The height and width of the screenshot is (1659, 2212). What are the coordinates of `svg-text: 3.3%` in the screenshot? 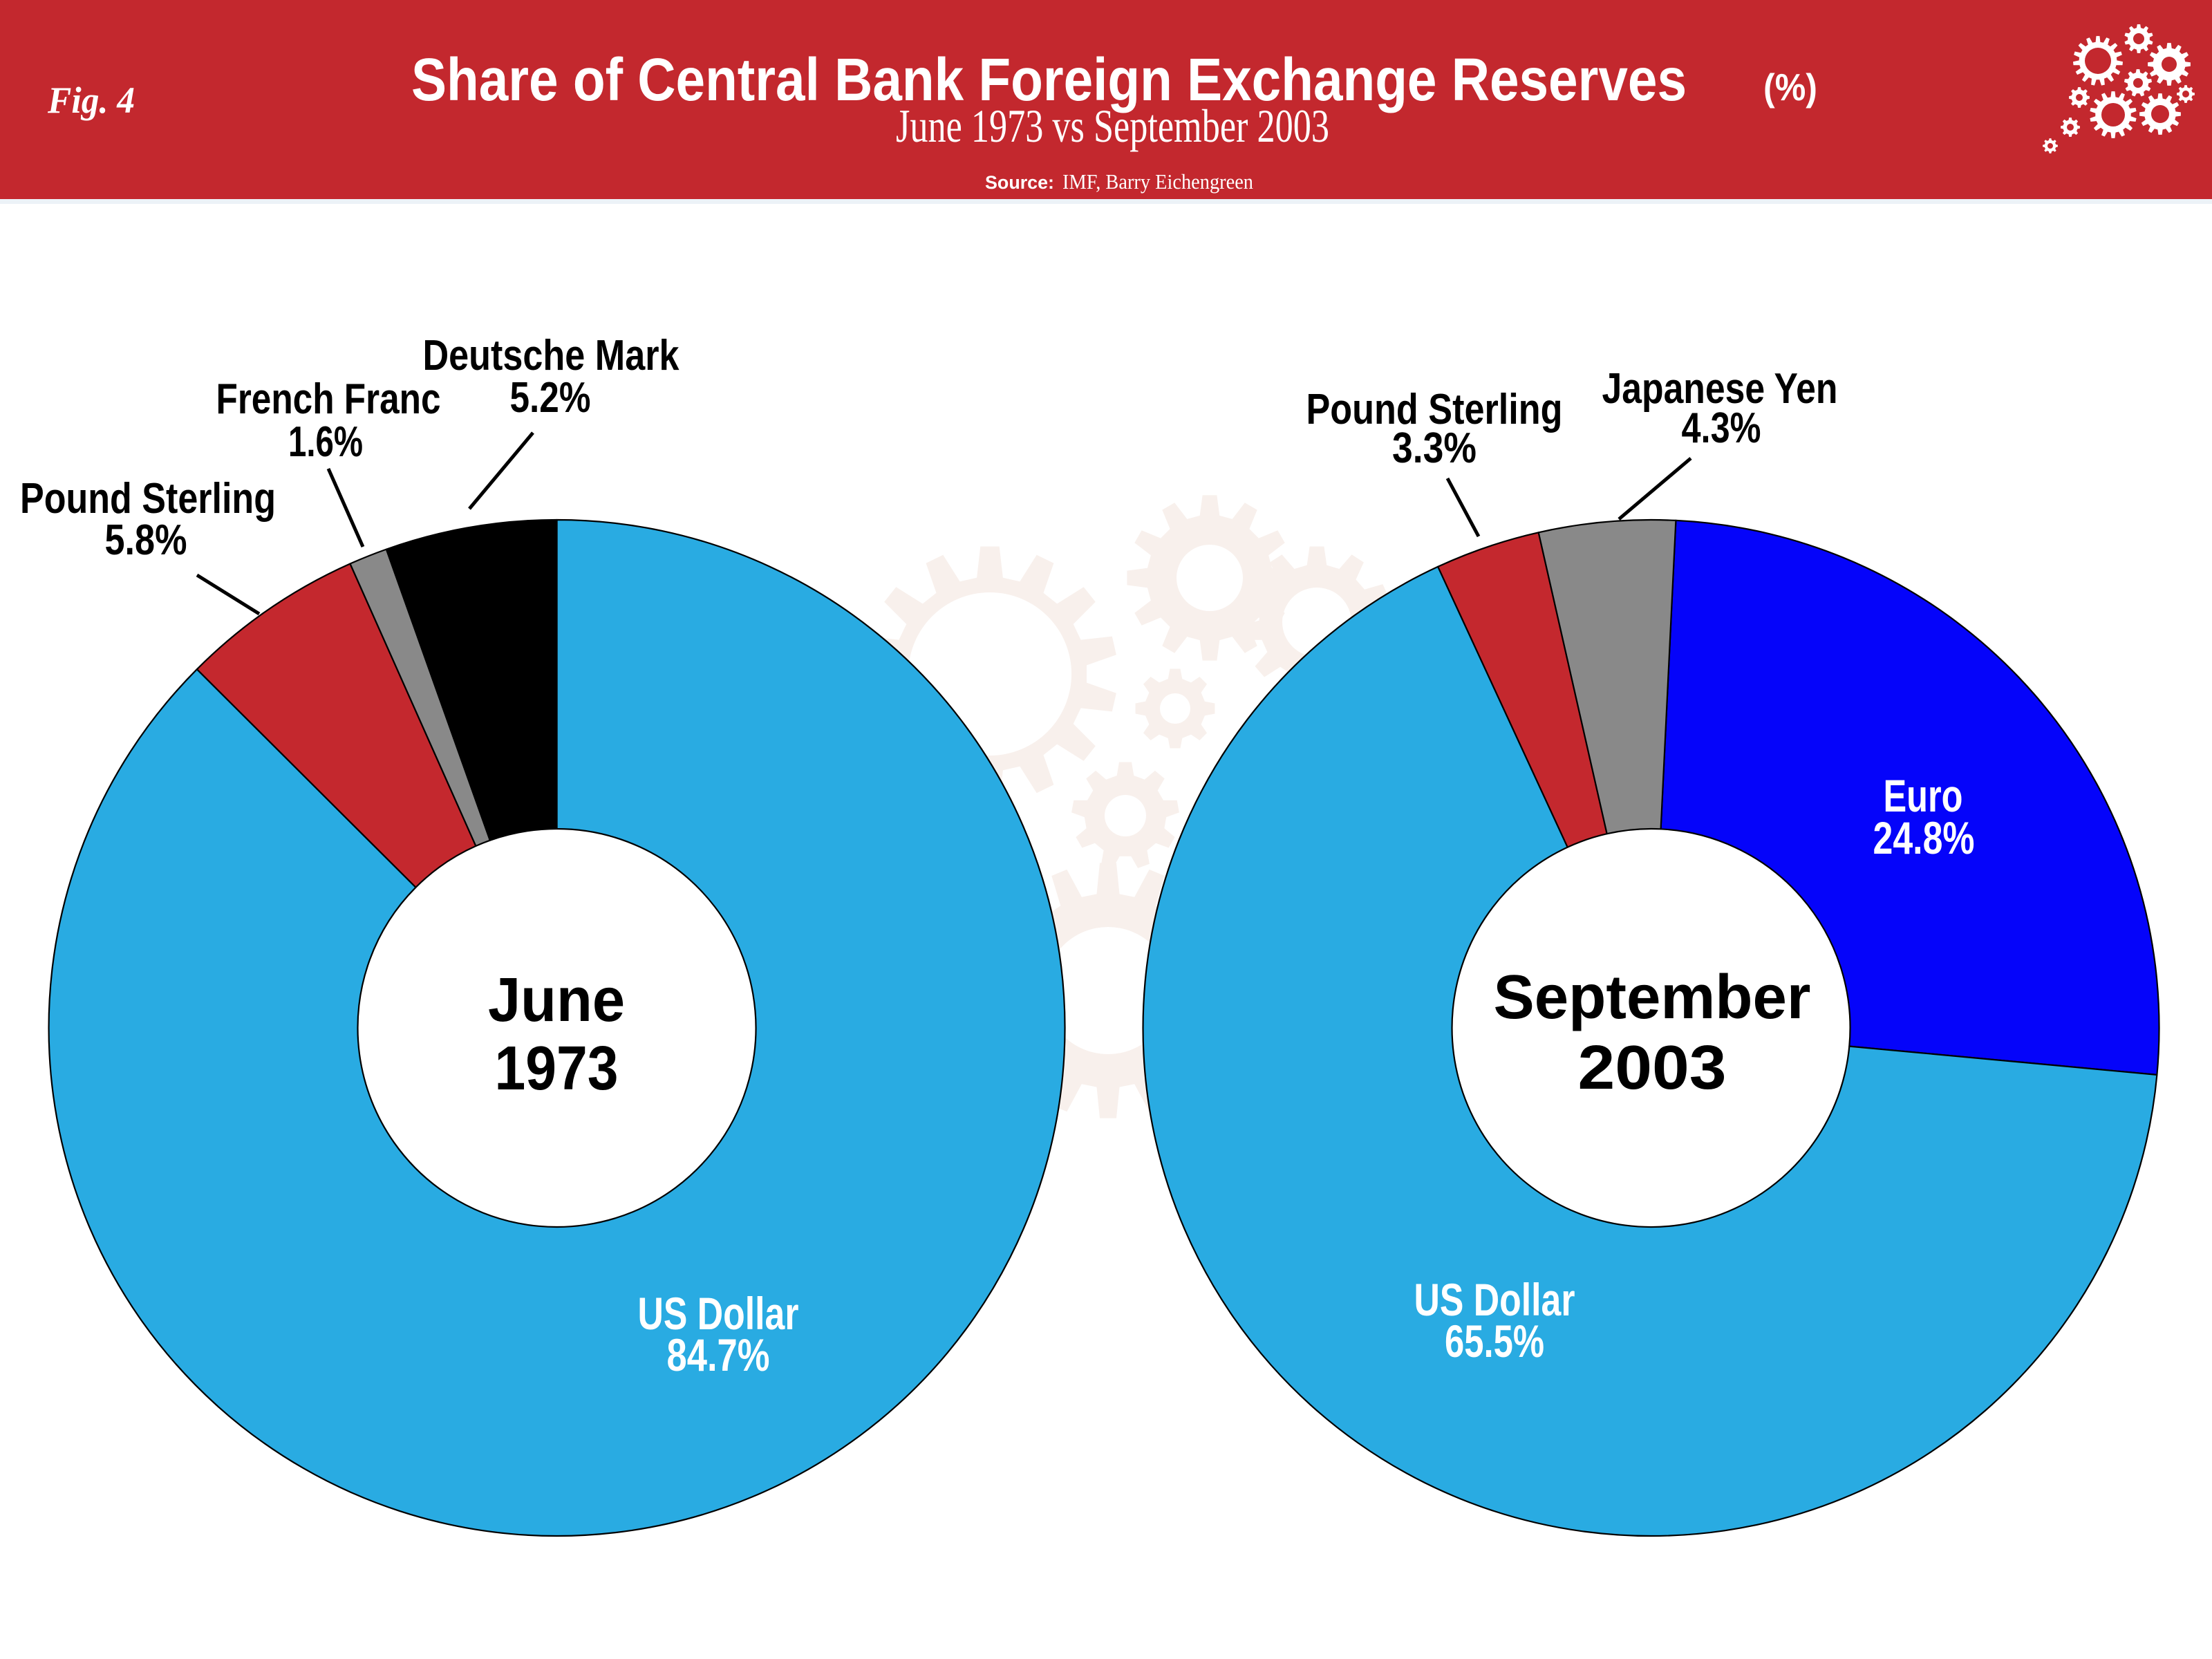 It's located at (1434, 448).